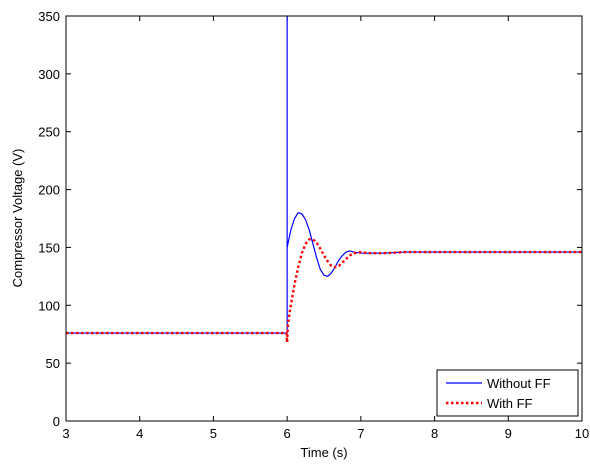  I want to click on y-axis-label: Compressor Voltage (V), so click(17, 218).